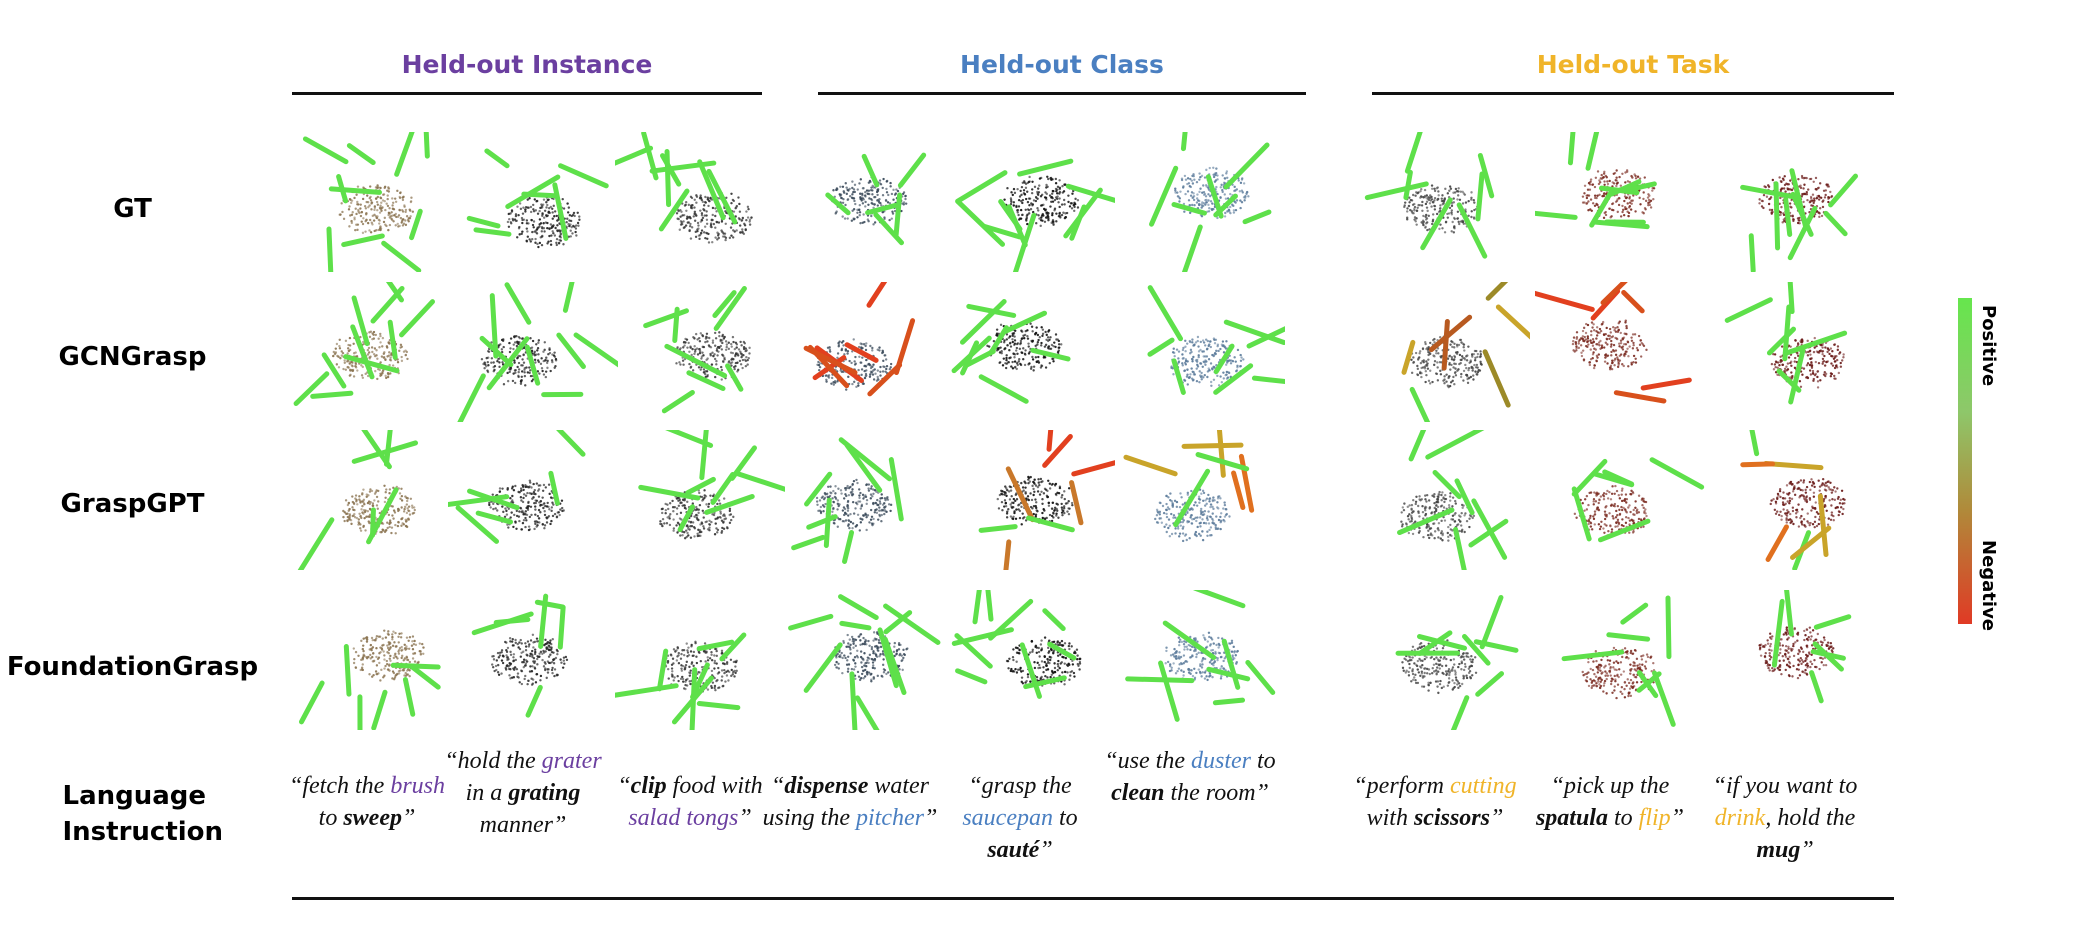 The height and width of the screenshot is (930, 2078). I want to click on instruction-text: sauté, so click(1013, 850).